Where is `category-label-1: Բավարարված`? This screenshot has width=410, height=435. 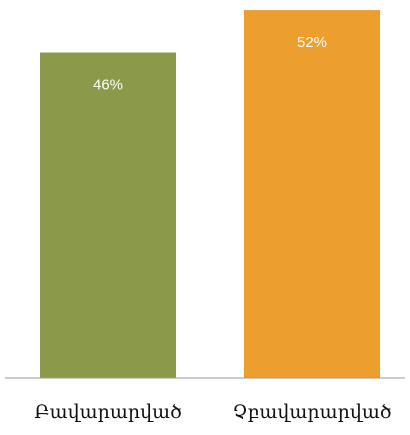
category-label-1: Բավարարված is located at coordinates (108, 412).